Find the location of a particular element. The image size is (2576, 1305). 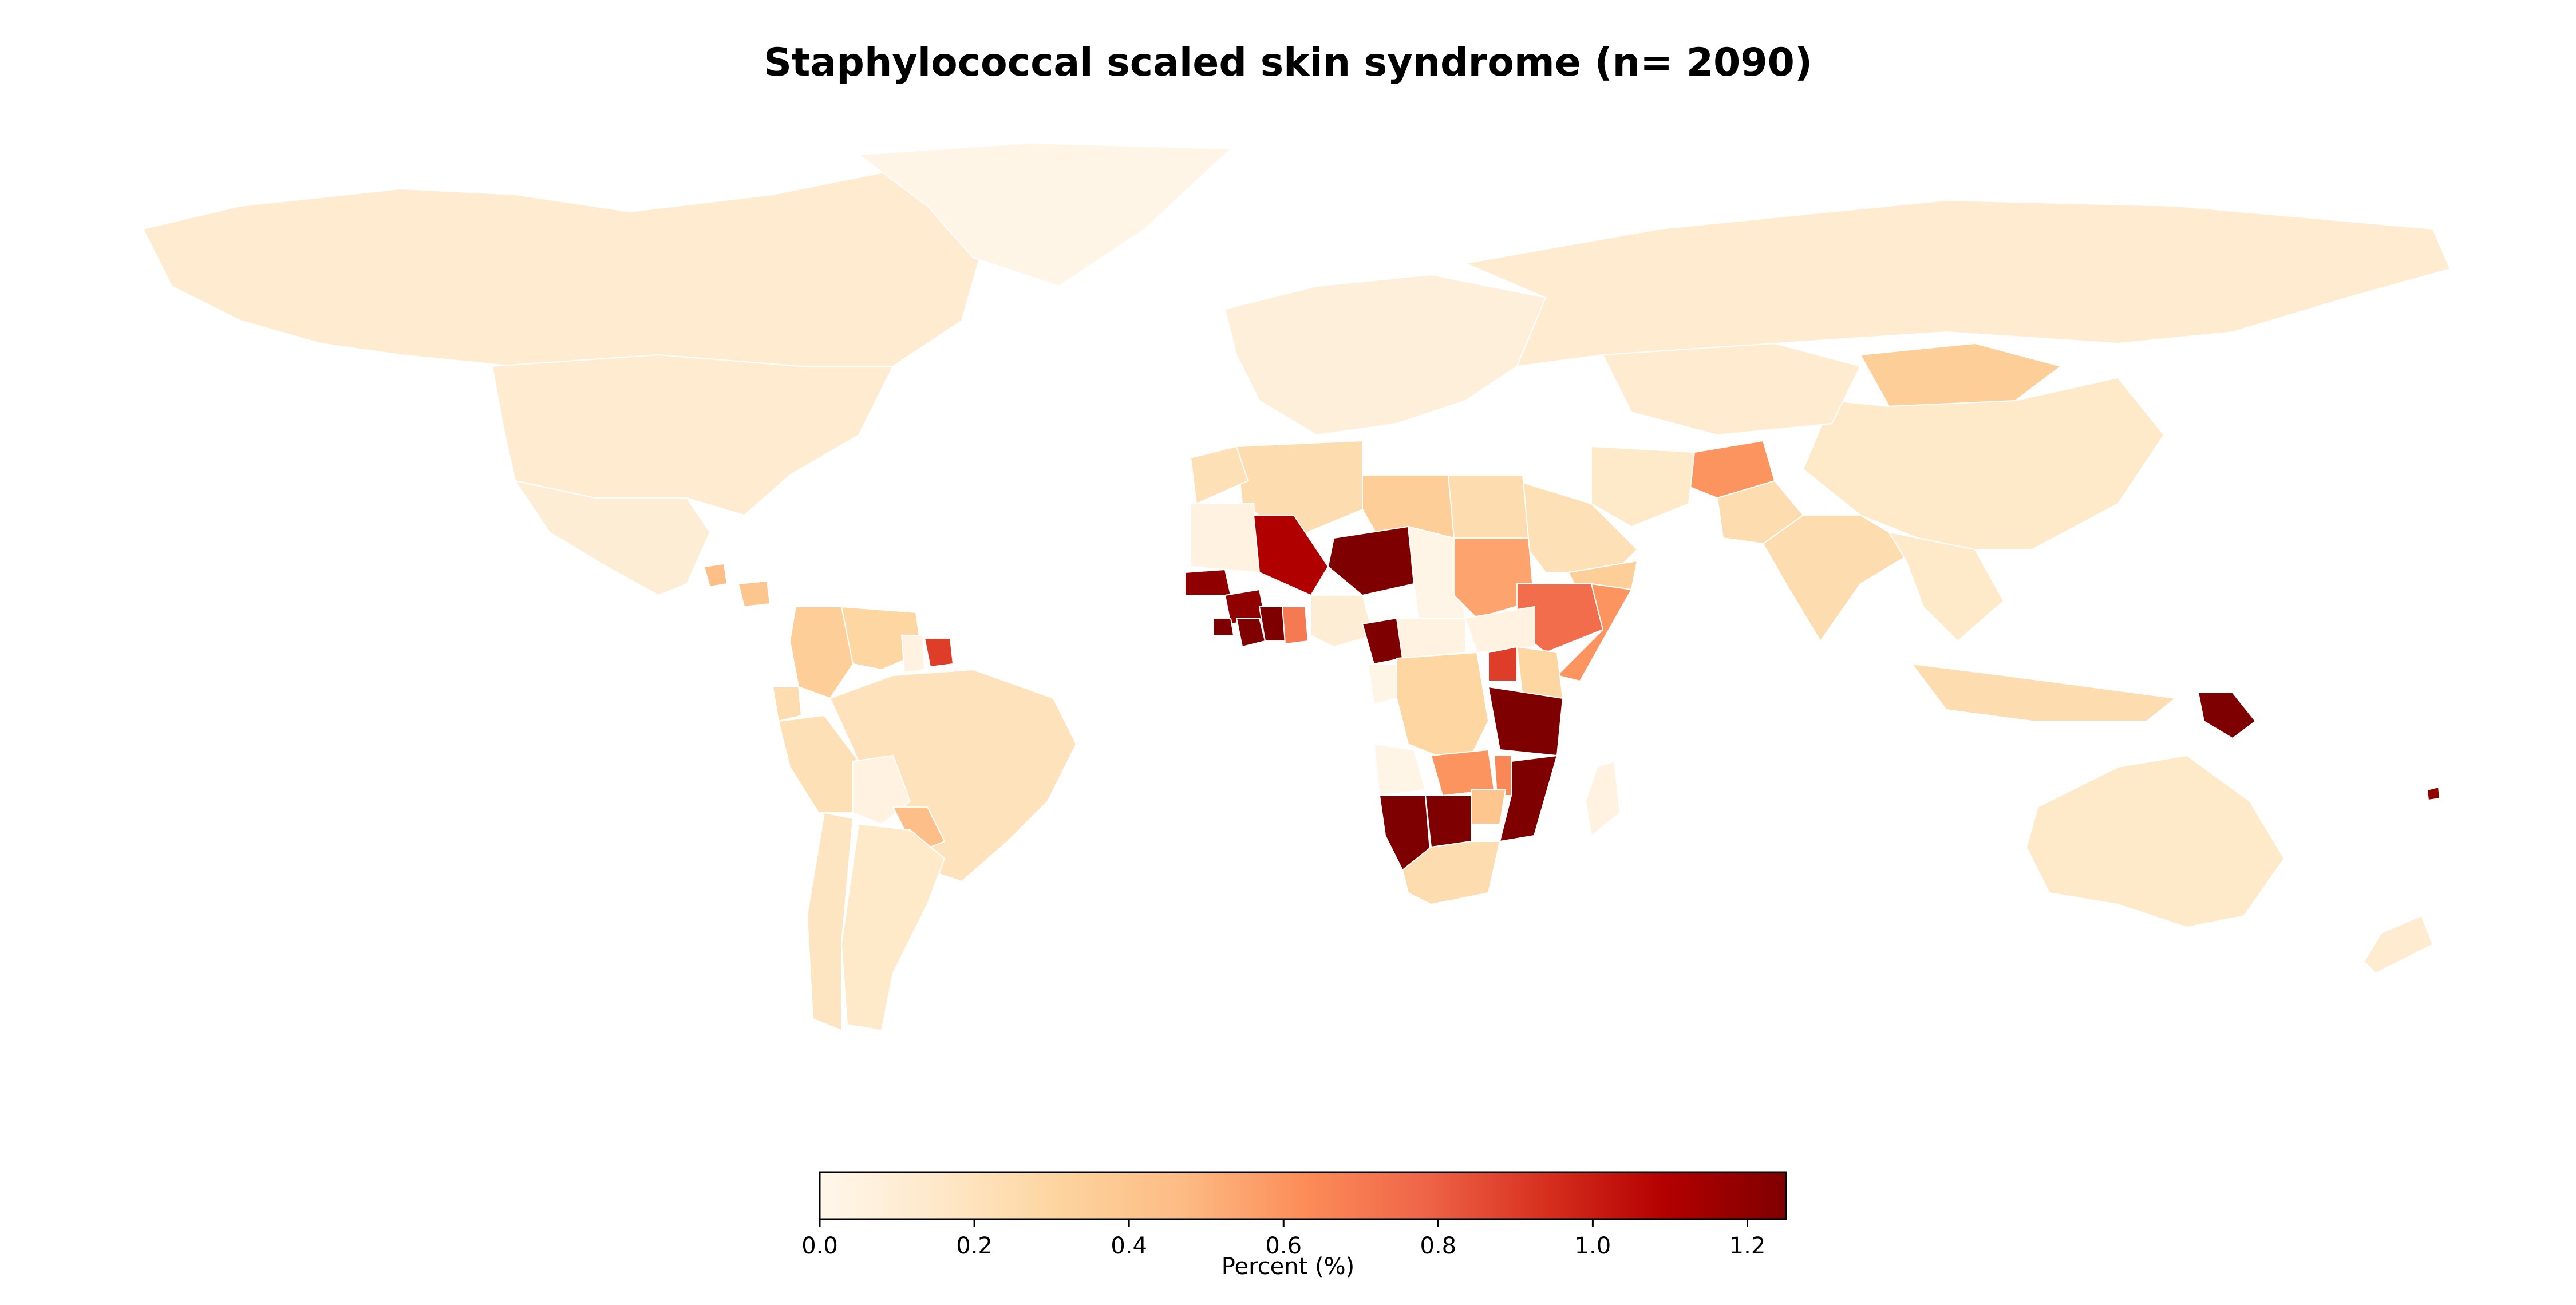

colorbar-label: Percent (%) is located at coordinates (1288, 1266).